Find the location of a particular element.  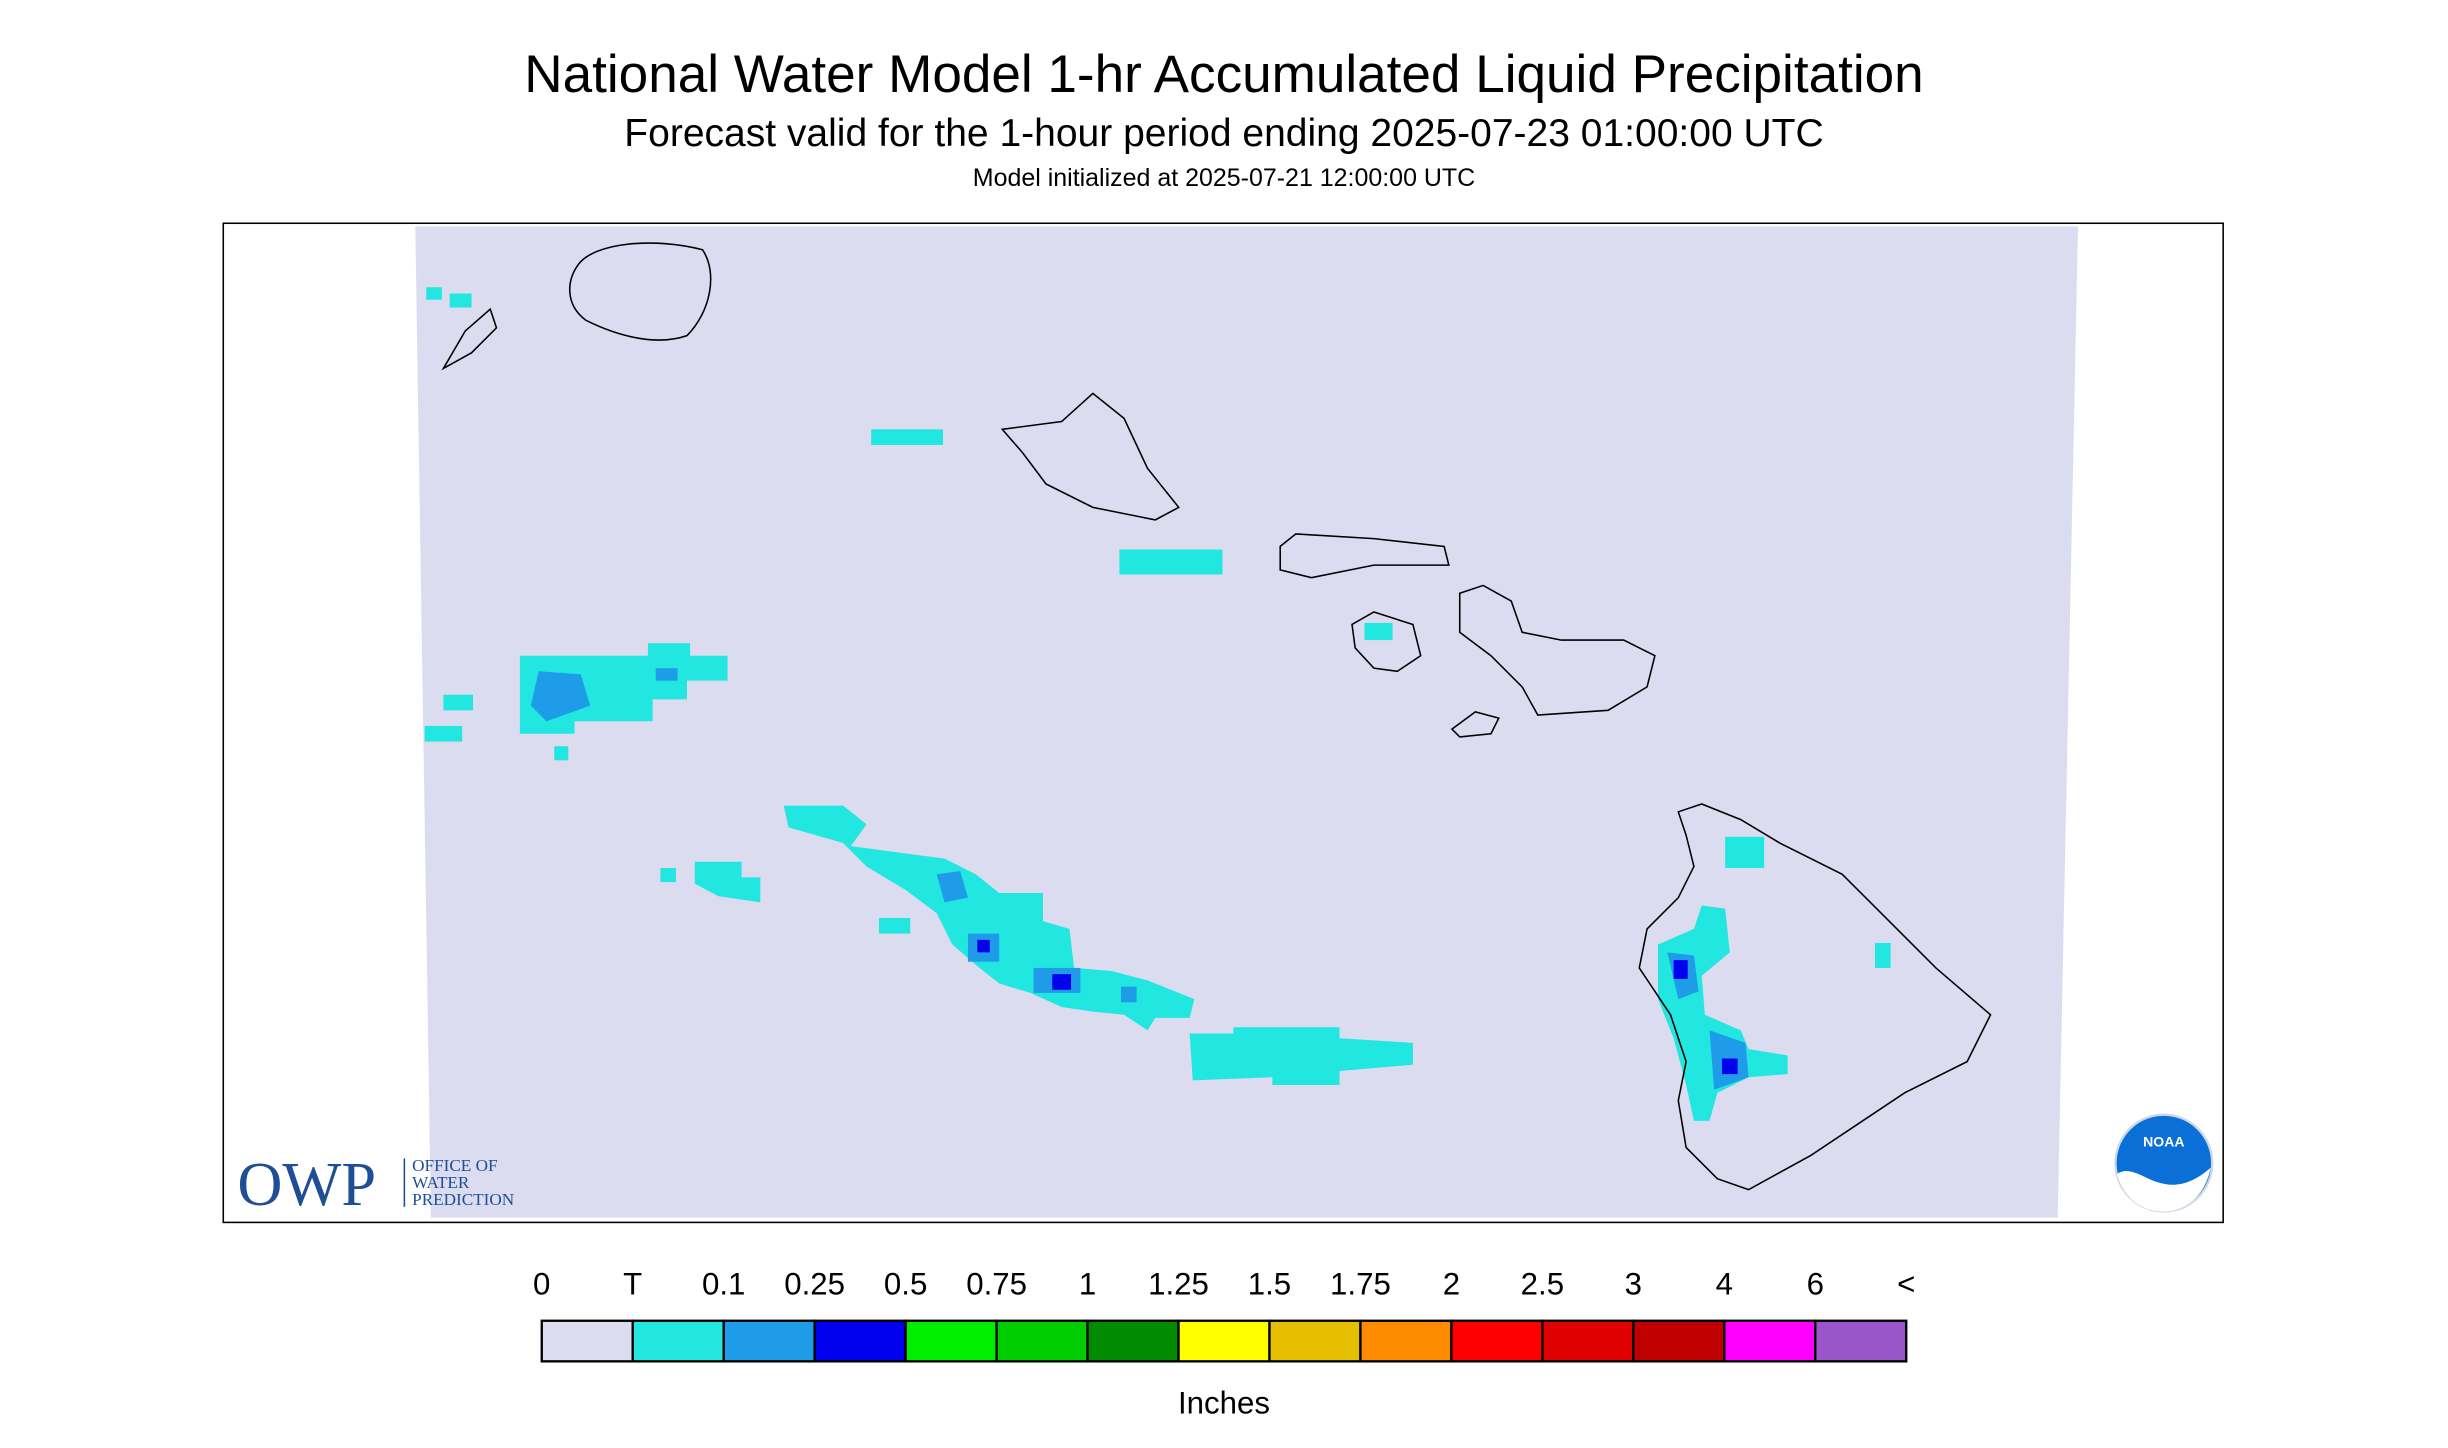

colorbar-label: 2.5 is located at coordinates (1542, 1284).